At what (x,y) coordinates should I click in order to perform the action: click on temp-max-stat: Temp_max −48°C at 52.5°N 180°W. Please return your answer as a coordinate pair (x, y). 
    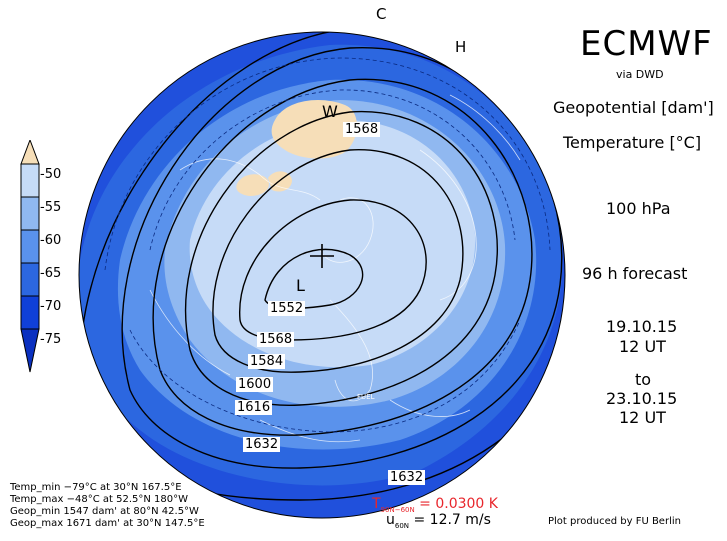
    Looking at the image, I should click on (99, 499).